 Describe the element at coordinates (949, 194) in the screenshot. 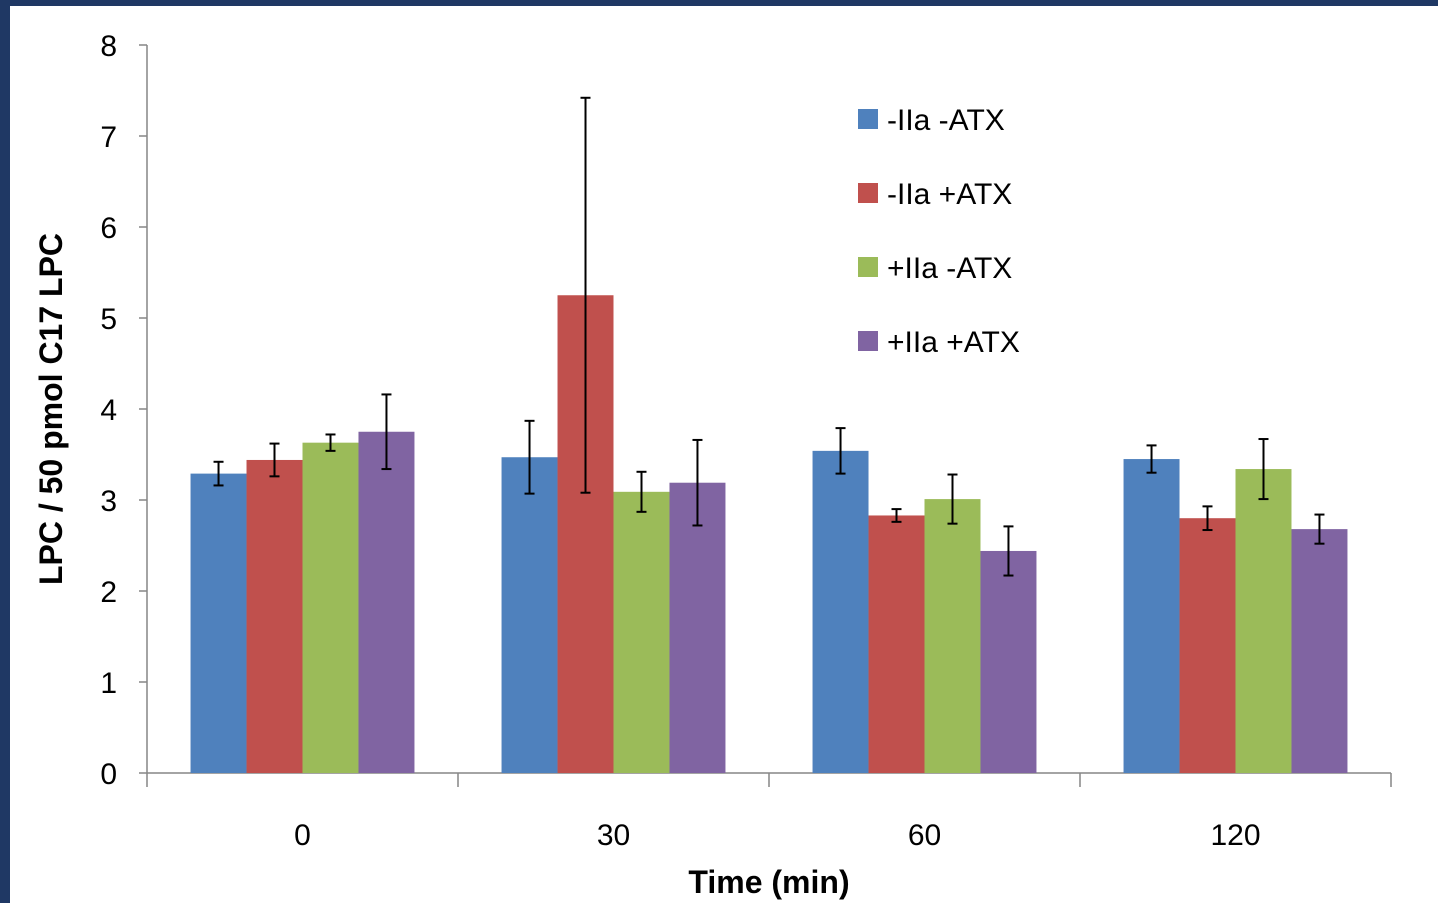

I see `legend-label: -IIa +ATX` at that location.